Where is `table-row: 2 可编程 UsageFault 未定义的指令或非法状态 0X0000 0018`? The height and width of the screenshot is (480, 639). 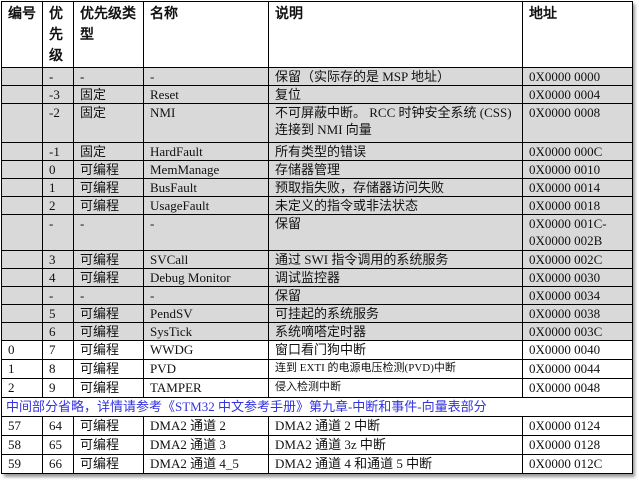 table-row: 2 可编程 UsageFault 未定义的指令或非法状态 0X0000 0018 is located at coordinates (317, 205).